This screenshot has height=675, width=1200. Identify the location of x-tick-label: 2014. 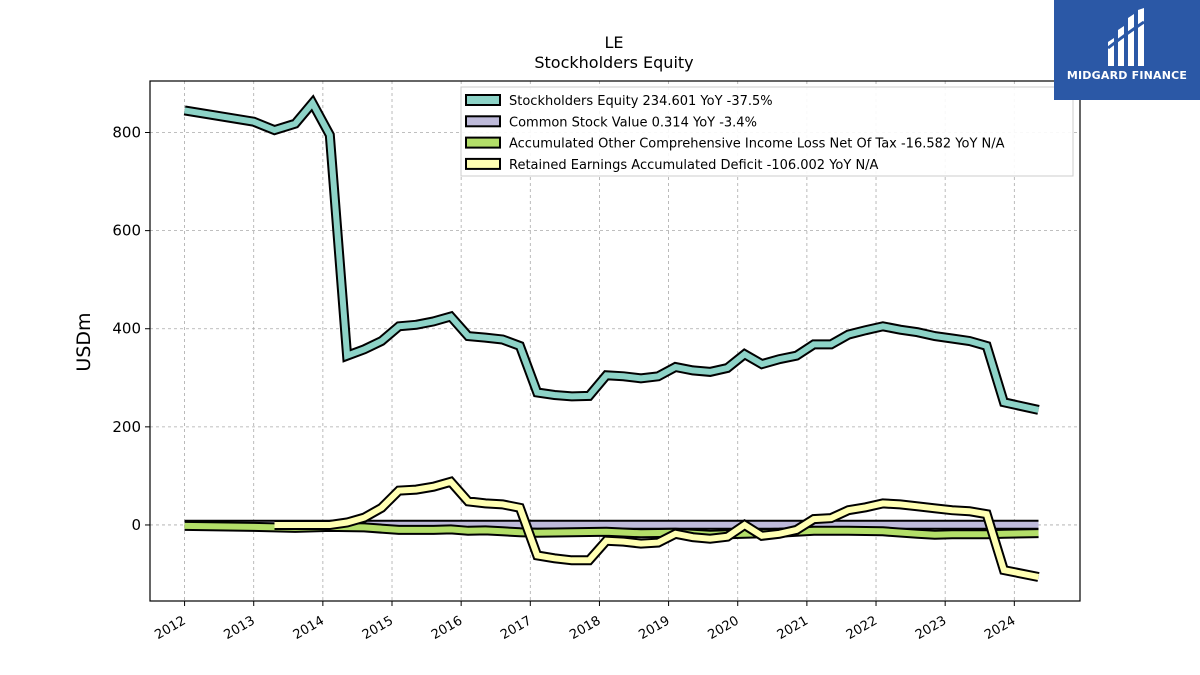
(309, 628).